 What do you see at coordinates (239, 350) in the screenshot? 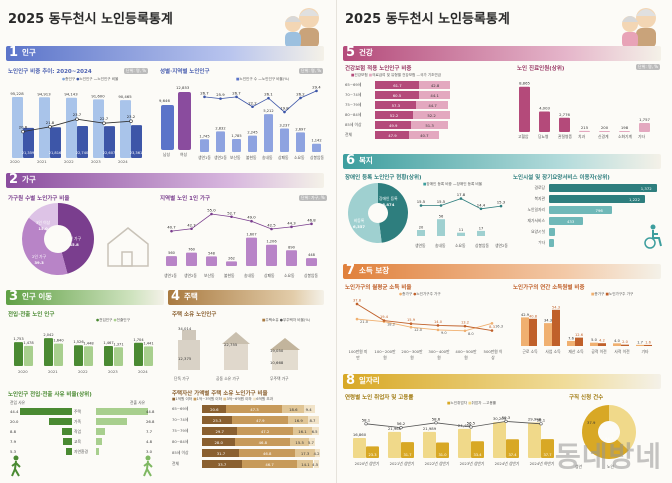
I see `s4-housing-illustration` at bounding box center [239, 350].